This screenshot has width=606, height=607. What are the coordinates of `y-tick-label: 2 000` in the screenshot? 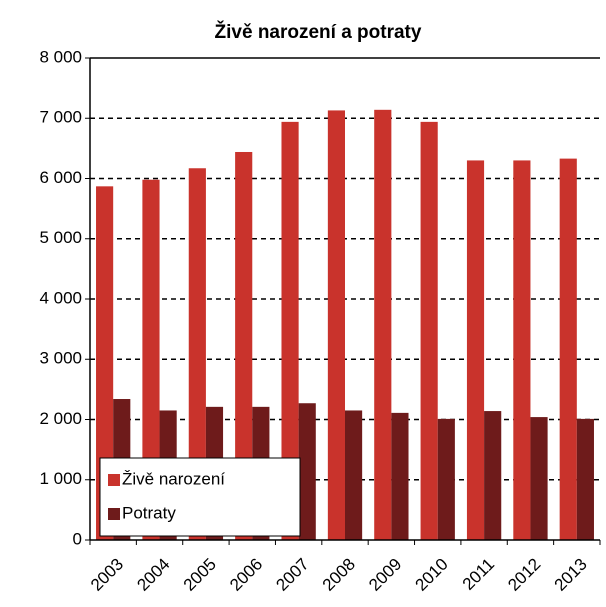 It's located at (60, 418).